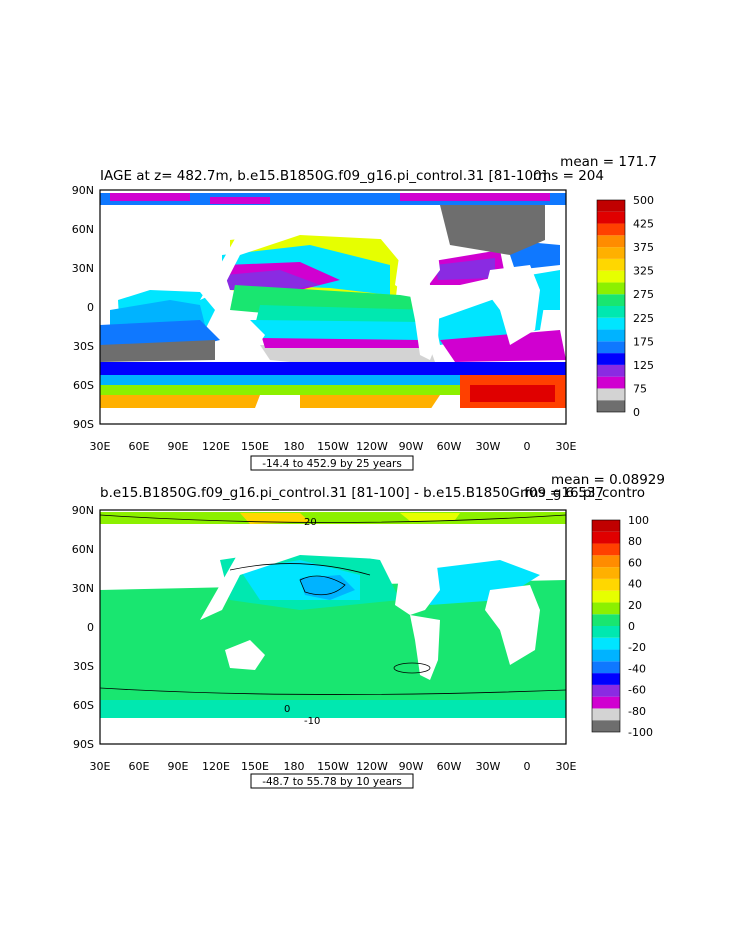 The width and height of the screenshot is (733, 945). What do you see at coordinates (287, 709) in the screenshot?
I see `contour-label: 0` at bounding box center [287, 709].